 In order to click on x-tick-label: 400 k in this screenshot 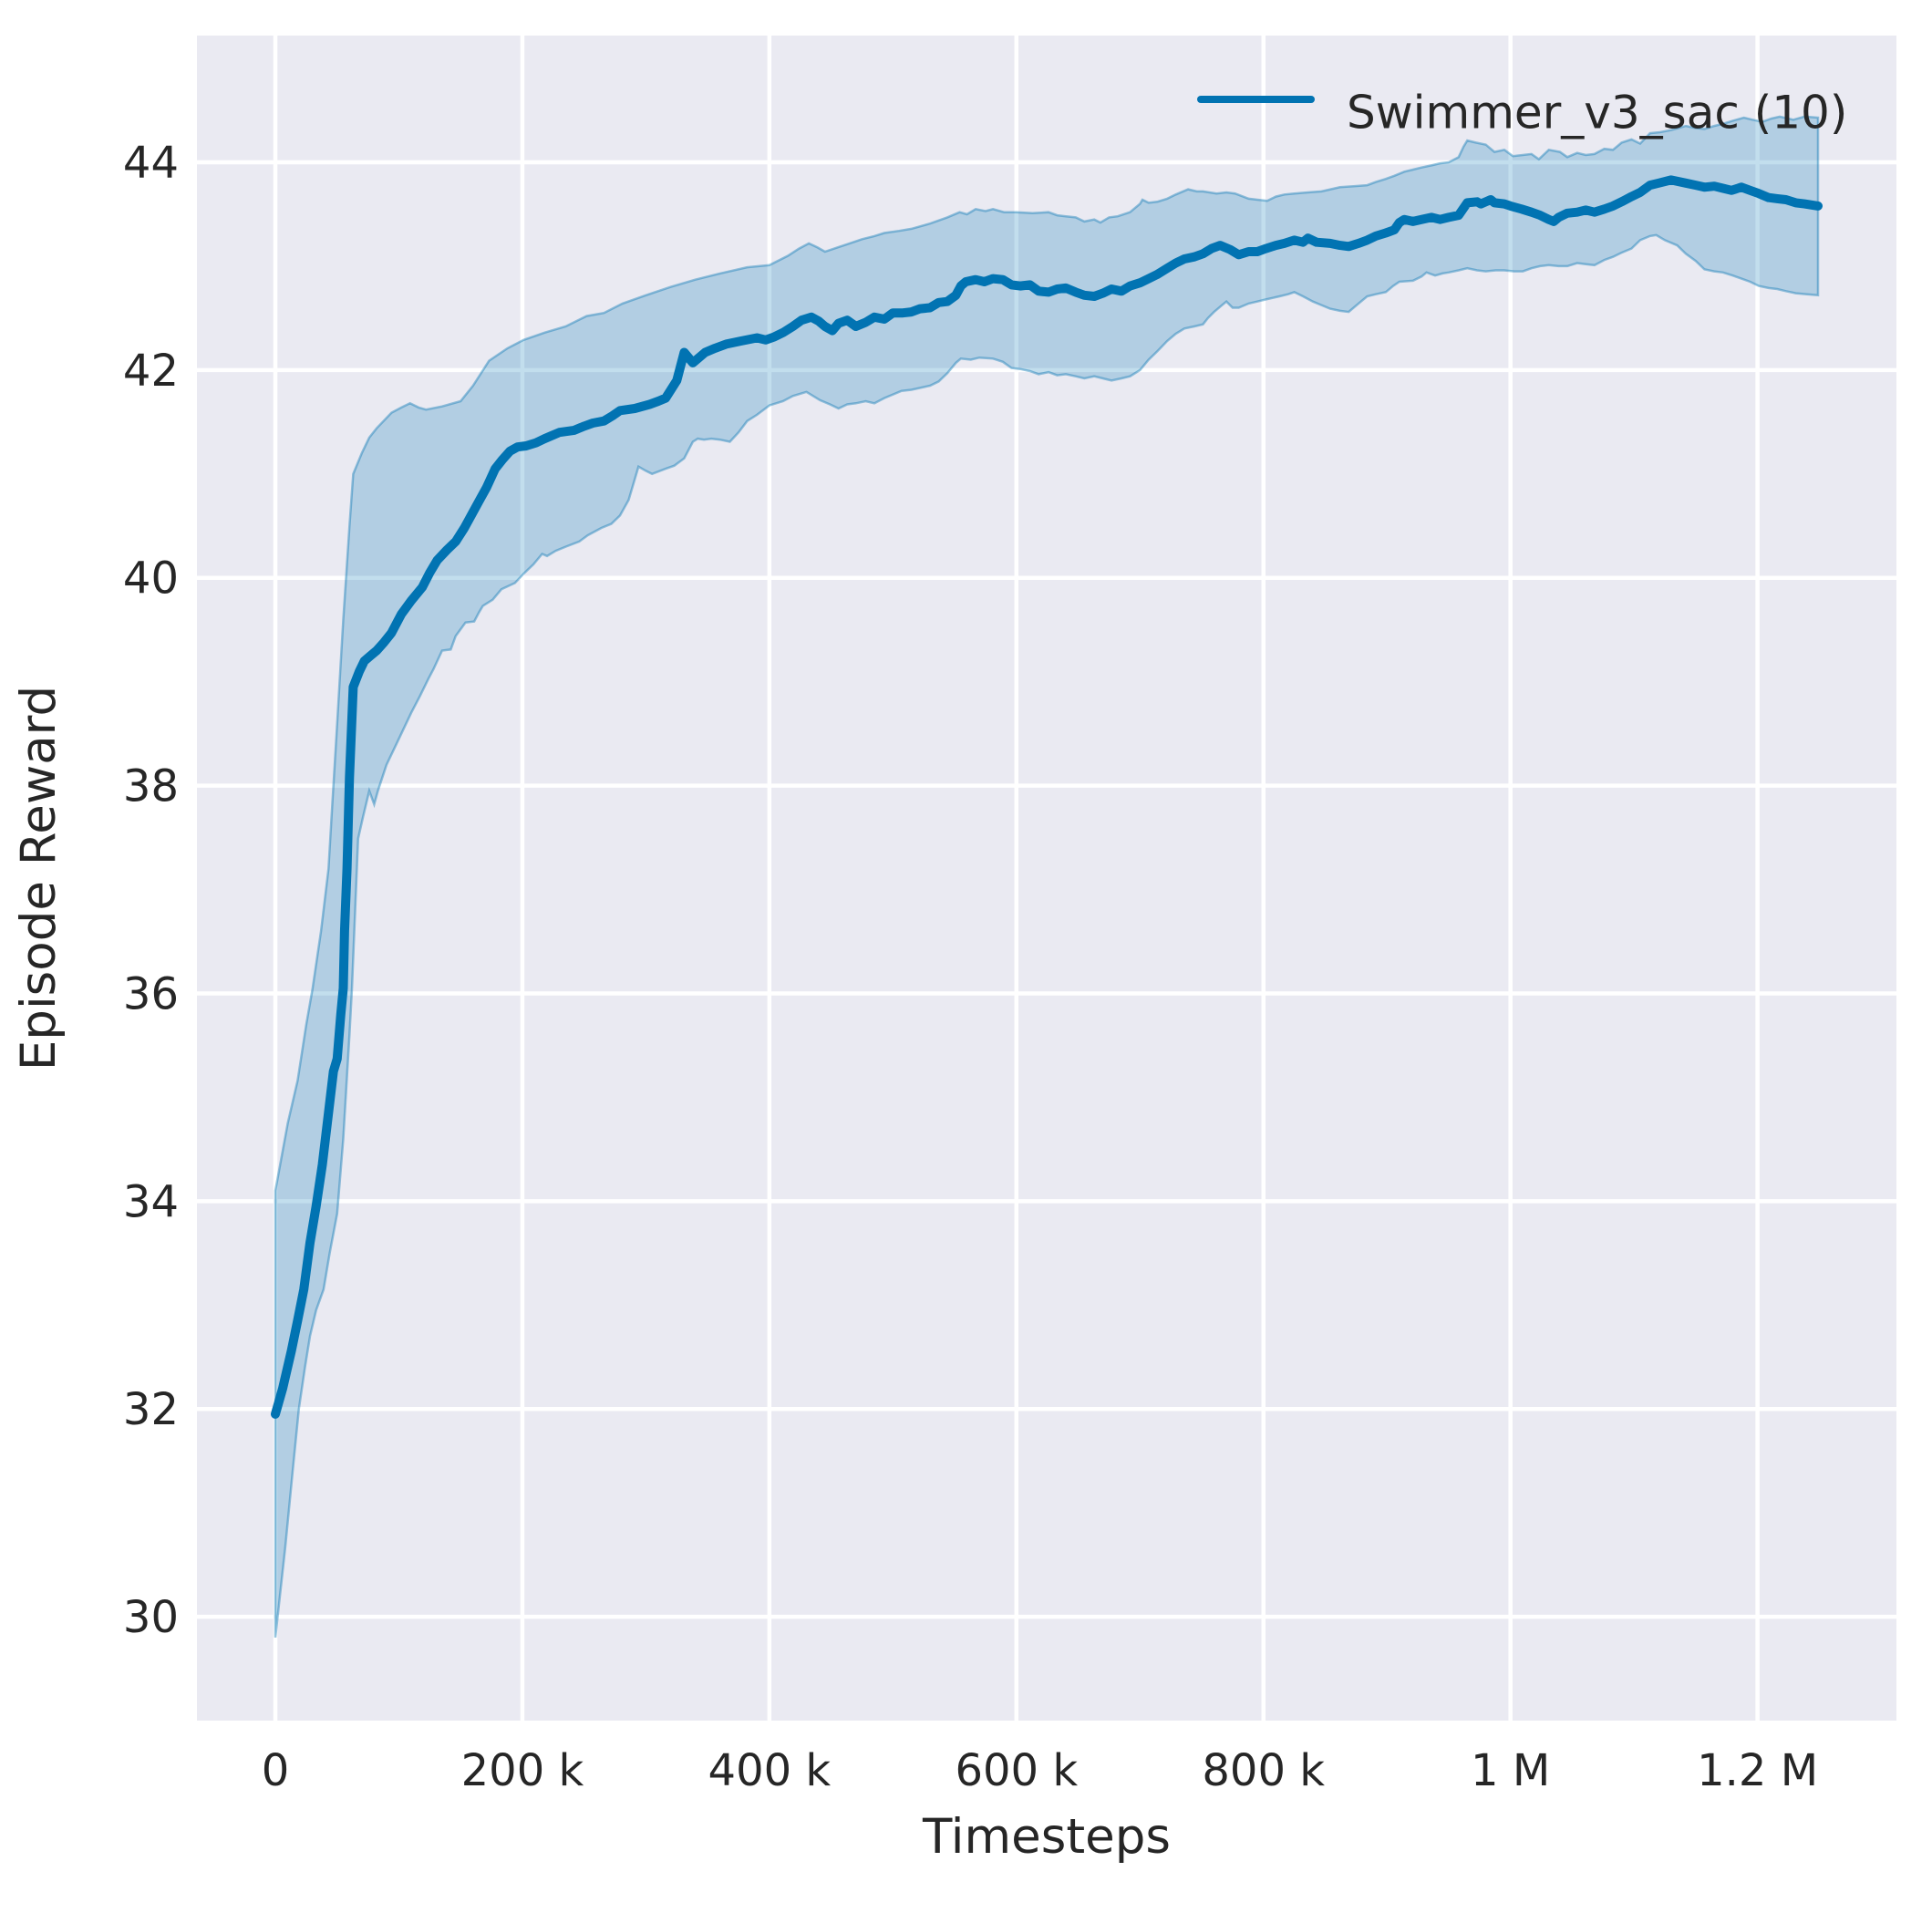, I will do `click(770, 1771)`.